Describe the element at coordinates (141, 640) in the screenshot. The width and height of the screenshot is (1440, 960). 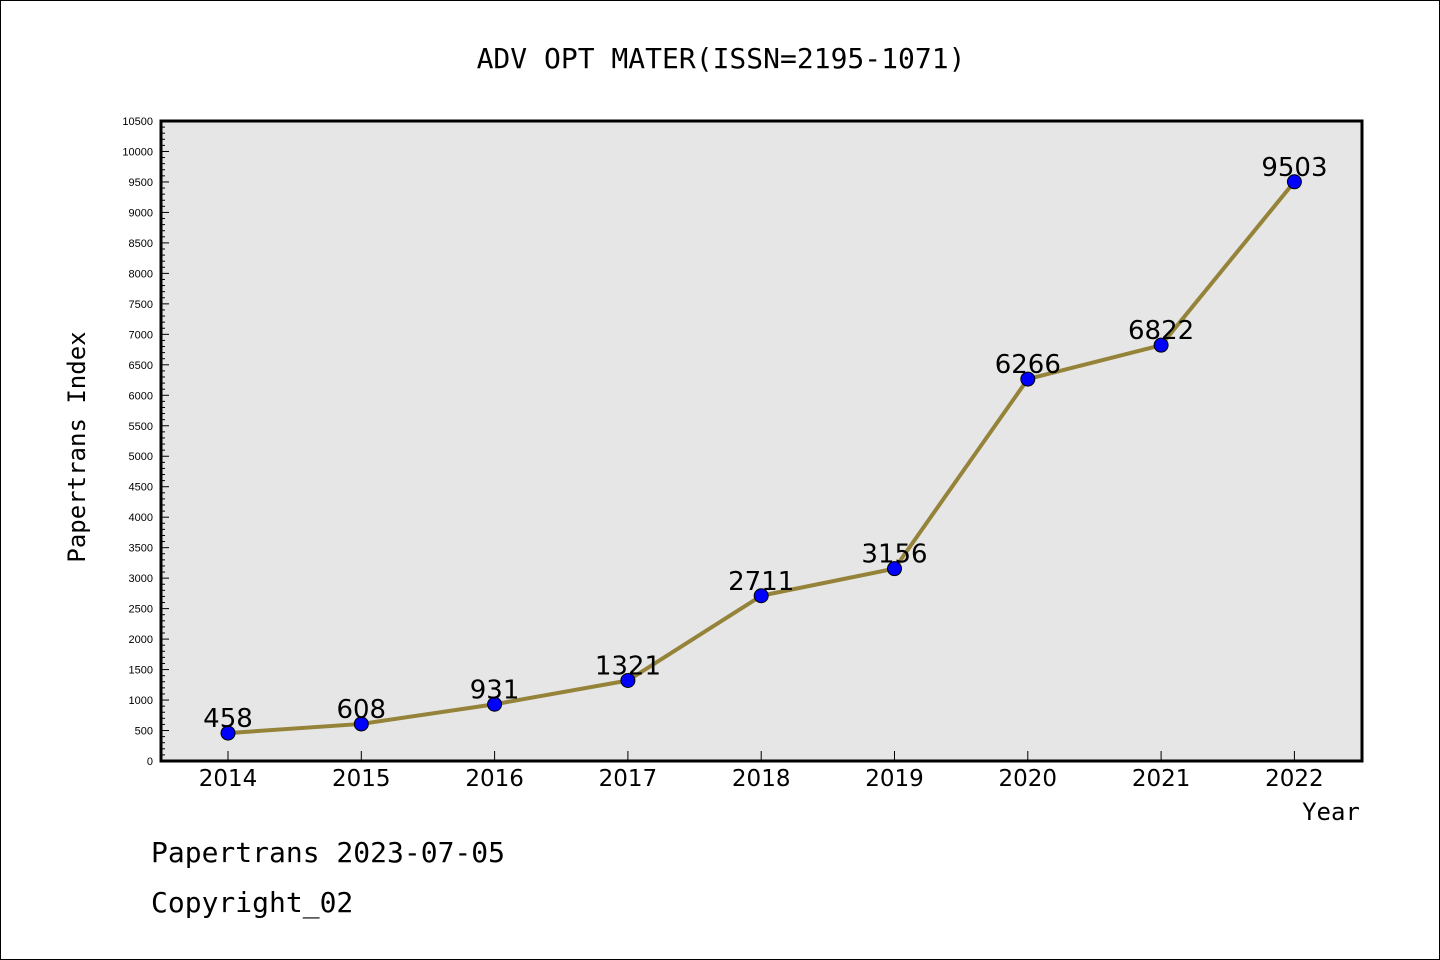
I see `y-tick-label: 2000` at that location.